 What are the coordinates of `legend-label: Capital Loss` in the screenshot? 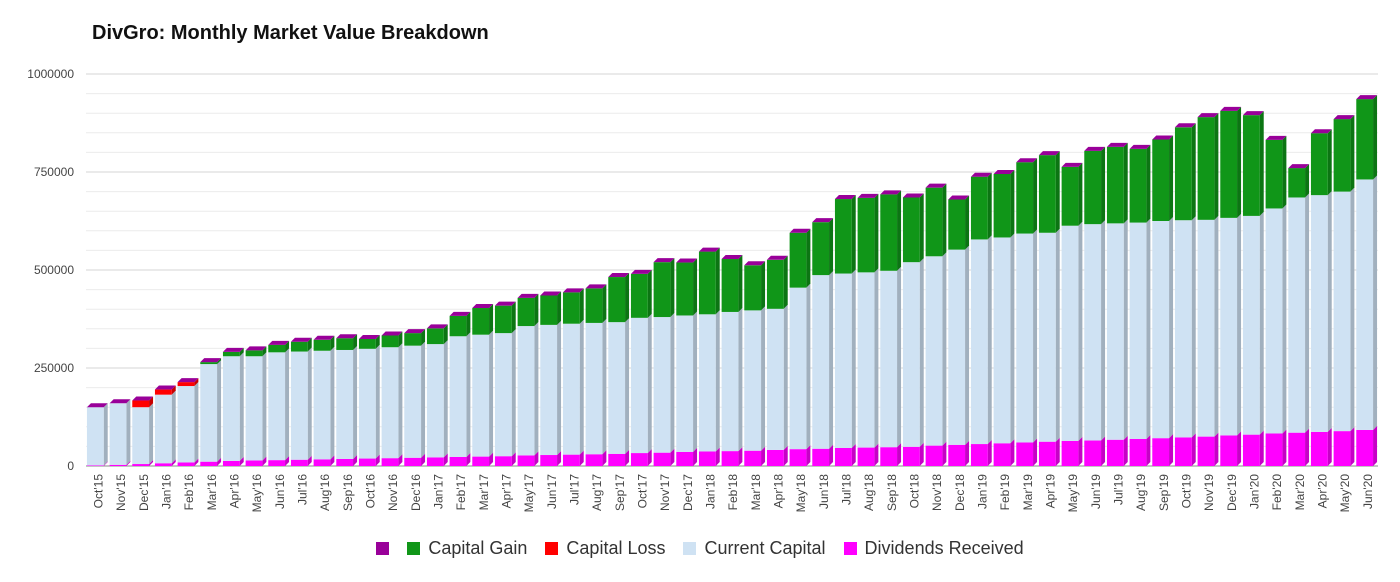 It's located at (616, 548).